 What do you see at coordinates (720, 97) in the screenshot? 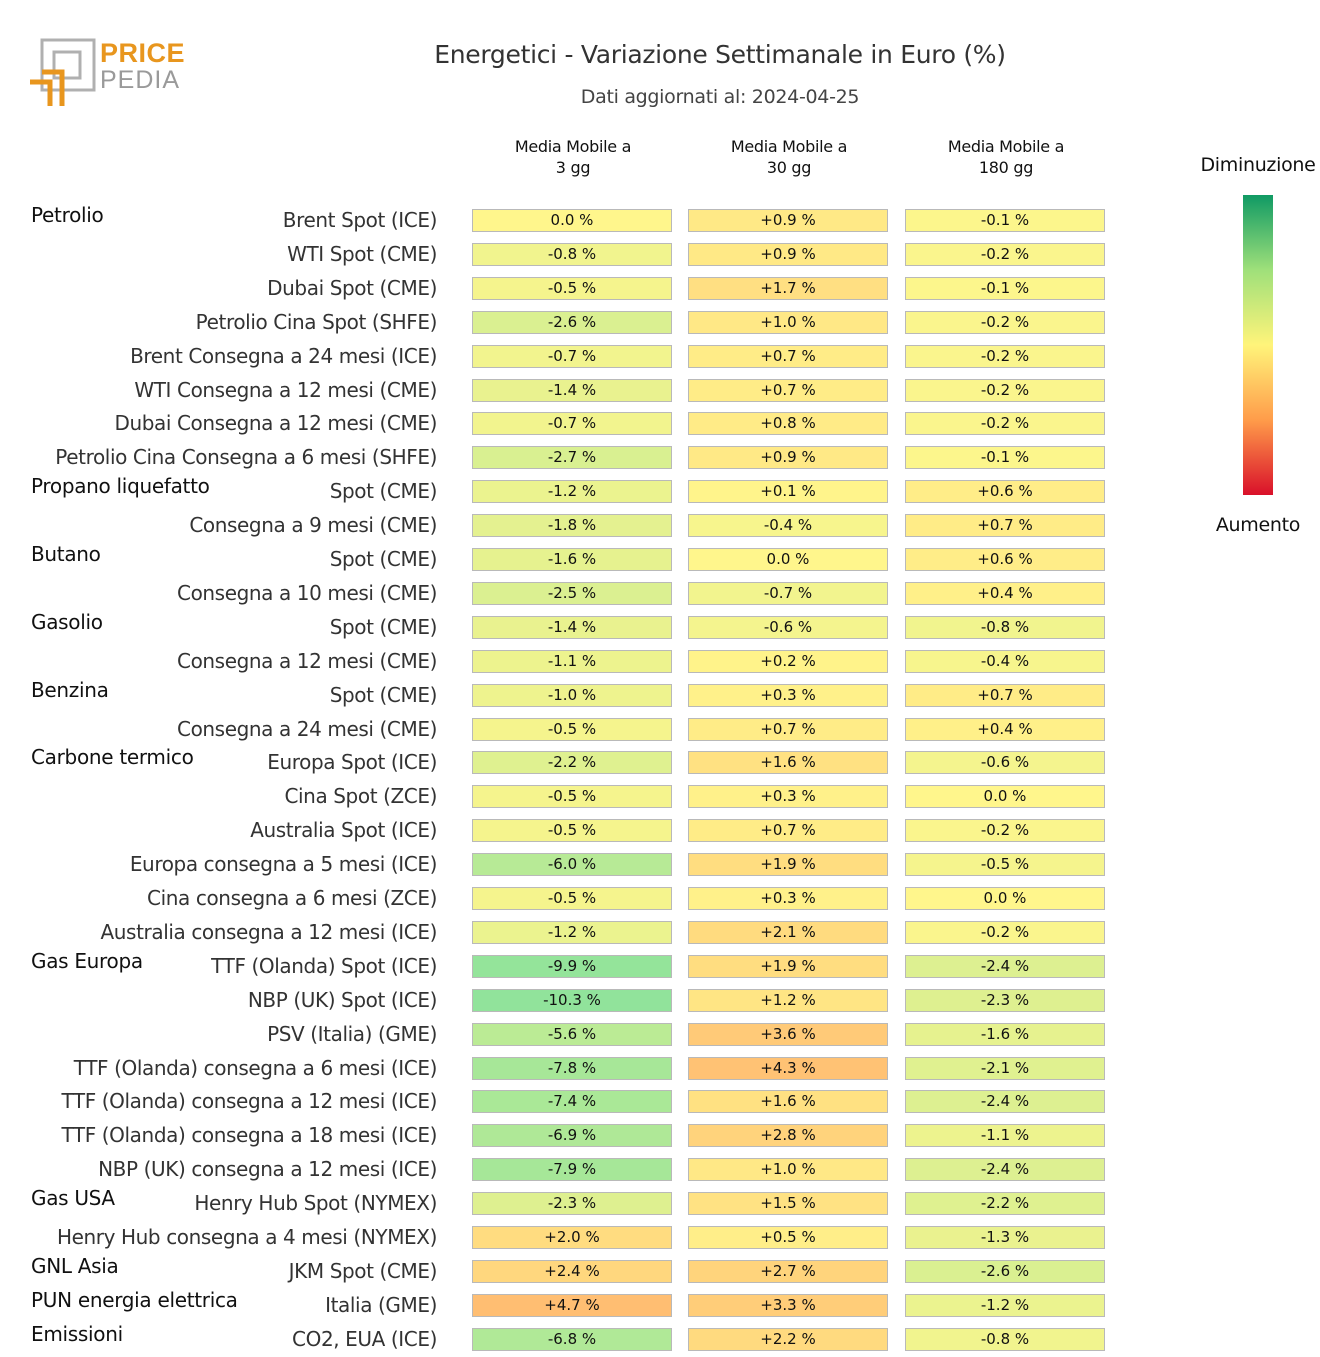
I see `chart-subtitle: Dati aggiornati al: 2024-04-25` at bounding box center [720, 97].